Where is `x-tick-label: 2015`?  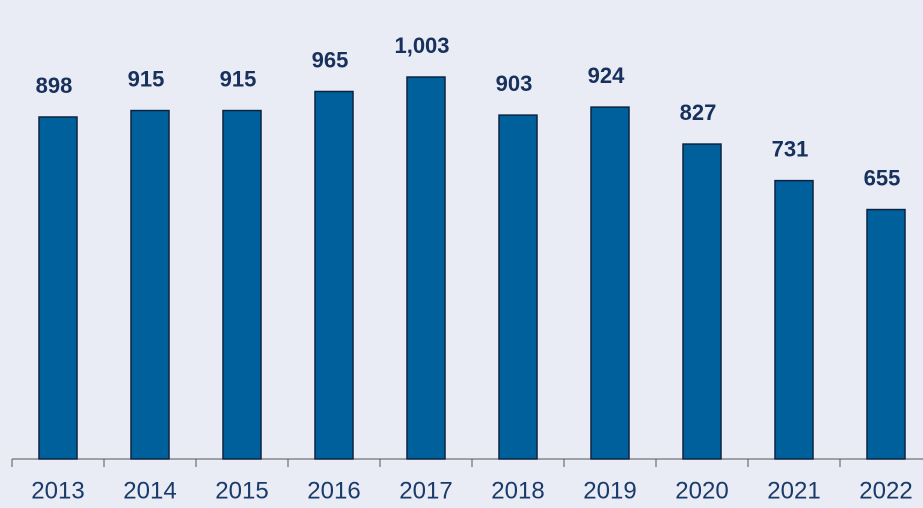 x-tick-label: 2015 is located at coordinates (241, 490).